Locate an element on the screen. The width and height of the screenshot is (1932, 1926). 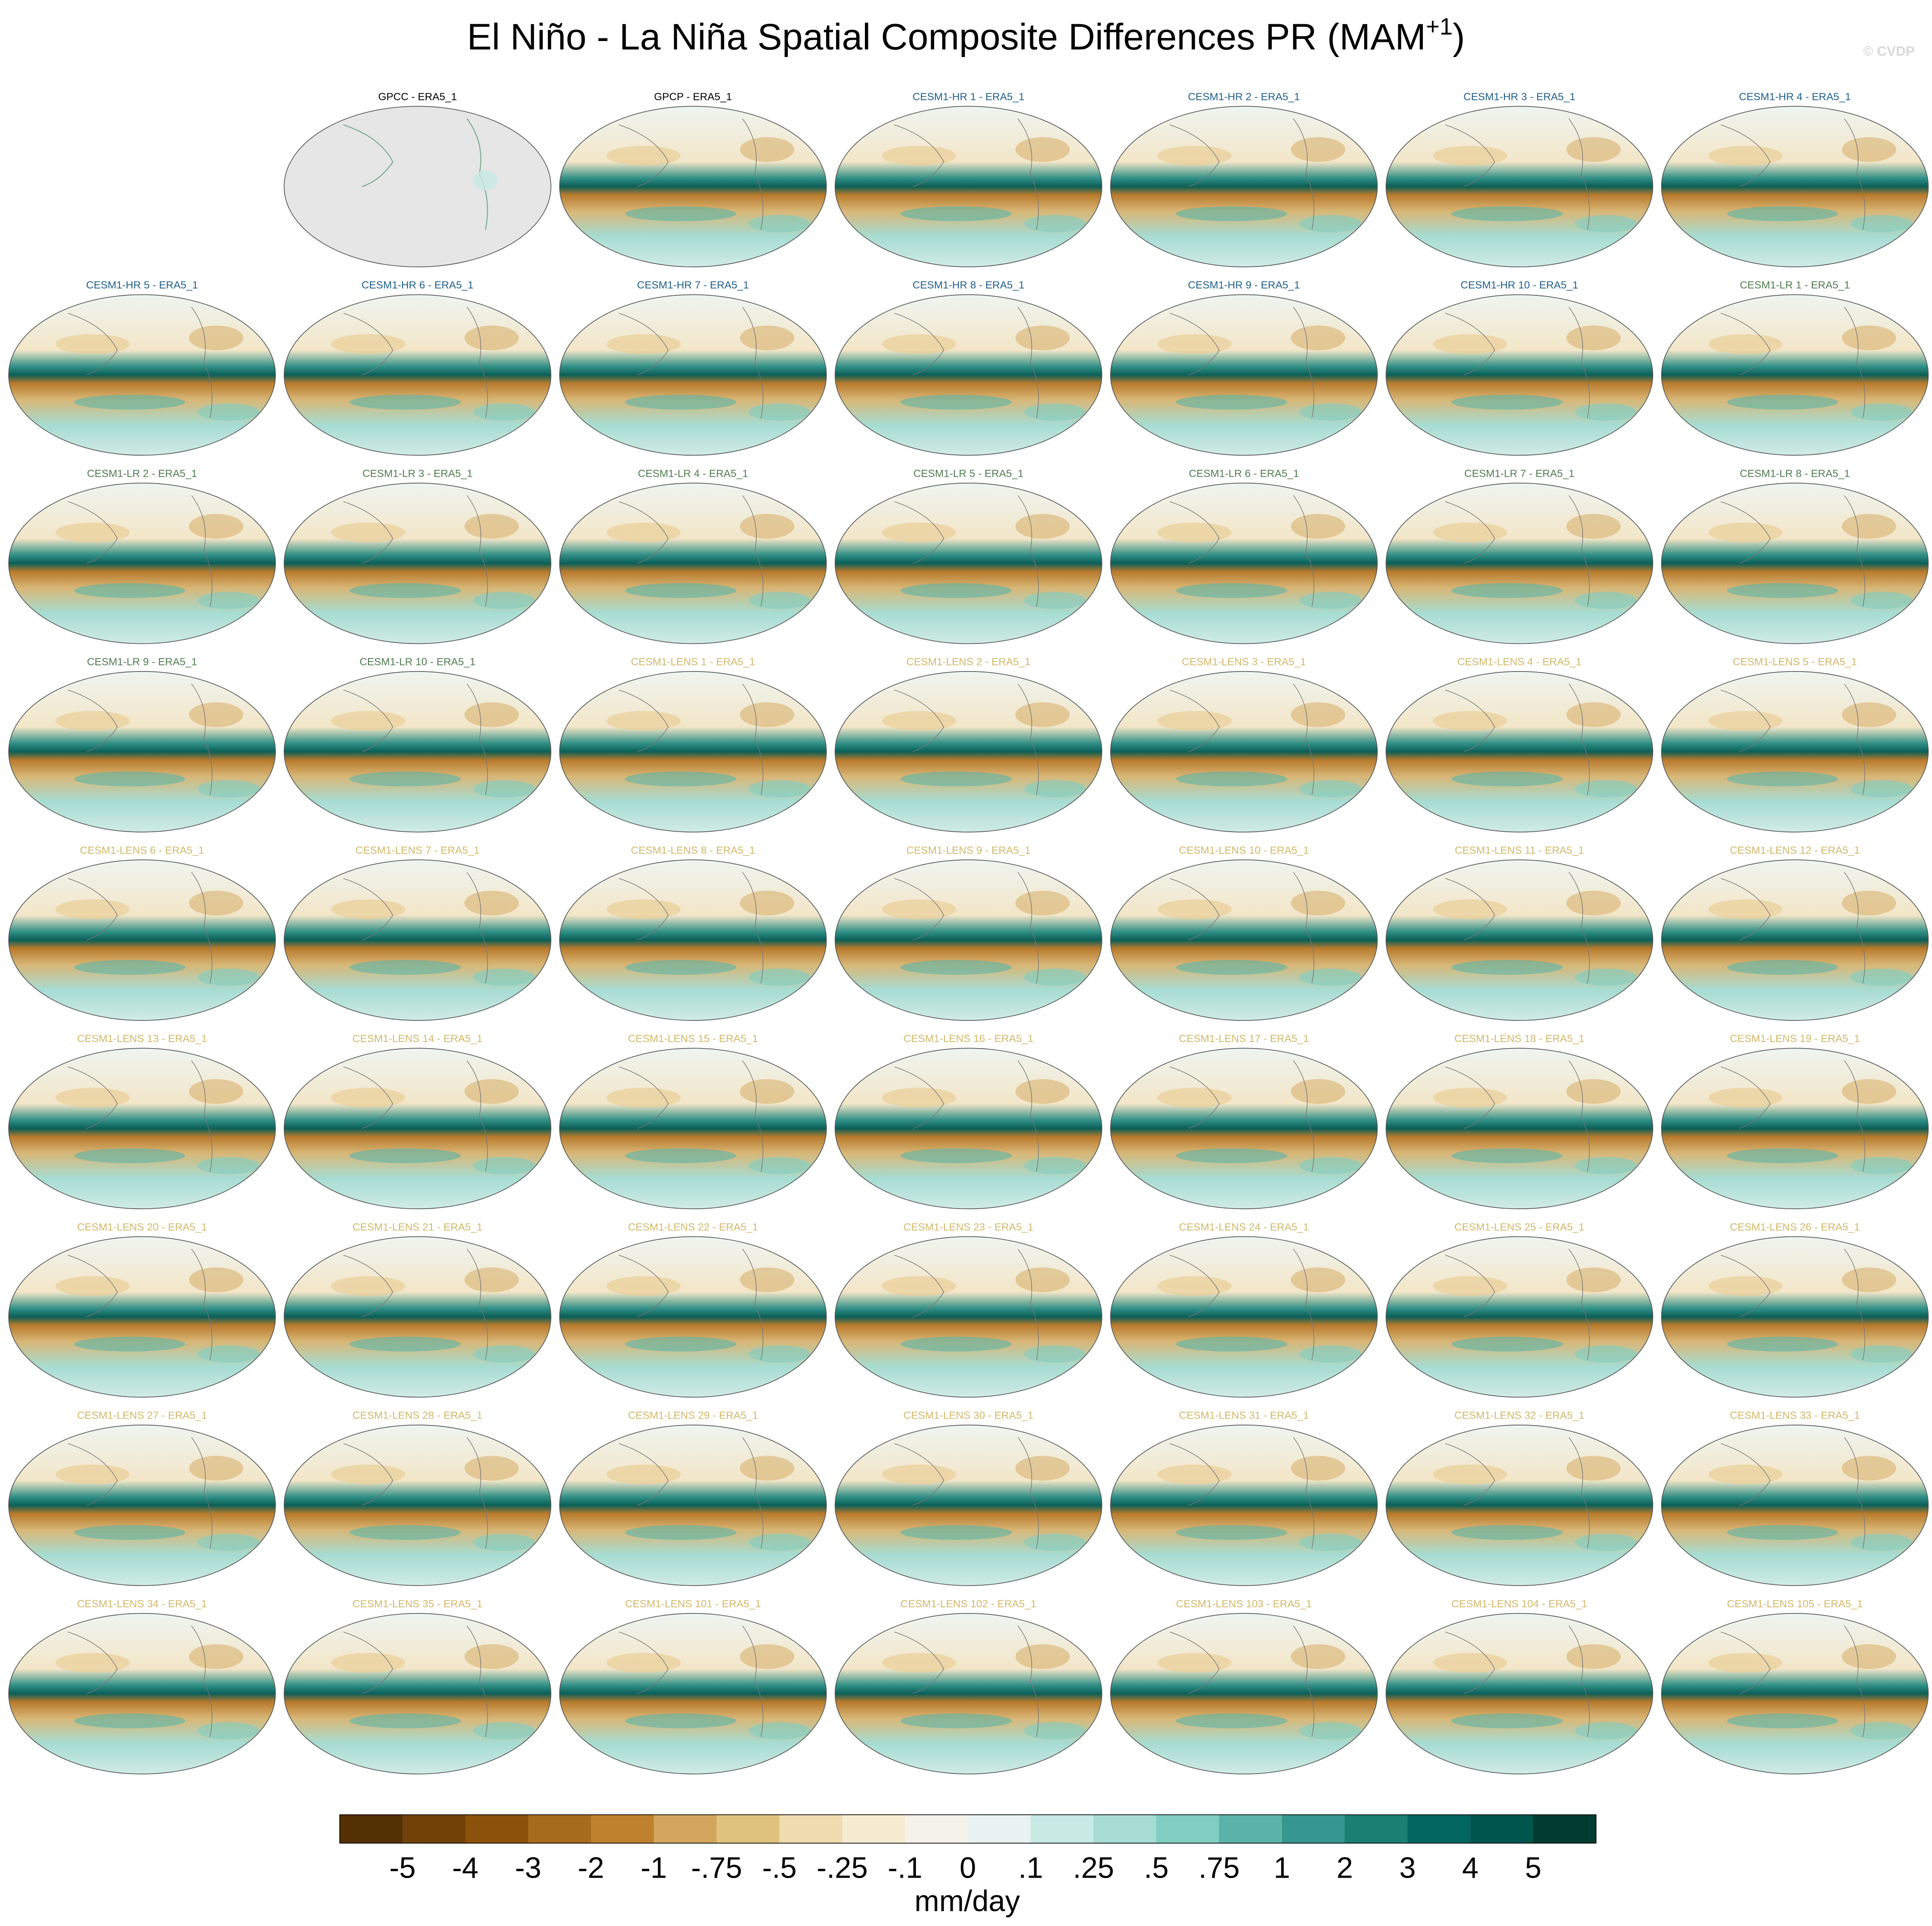
panel-title: CESM1-LENS 7 - ERA5_1 is located at coordinates (418, 850).